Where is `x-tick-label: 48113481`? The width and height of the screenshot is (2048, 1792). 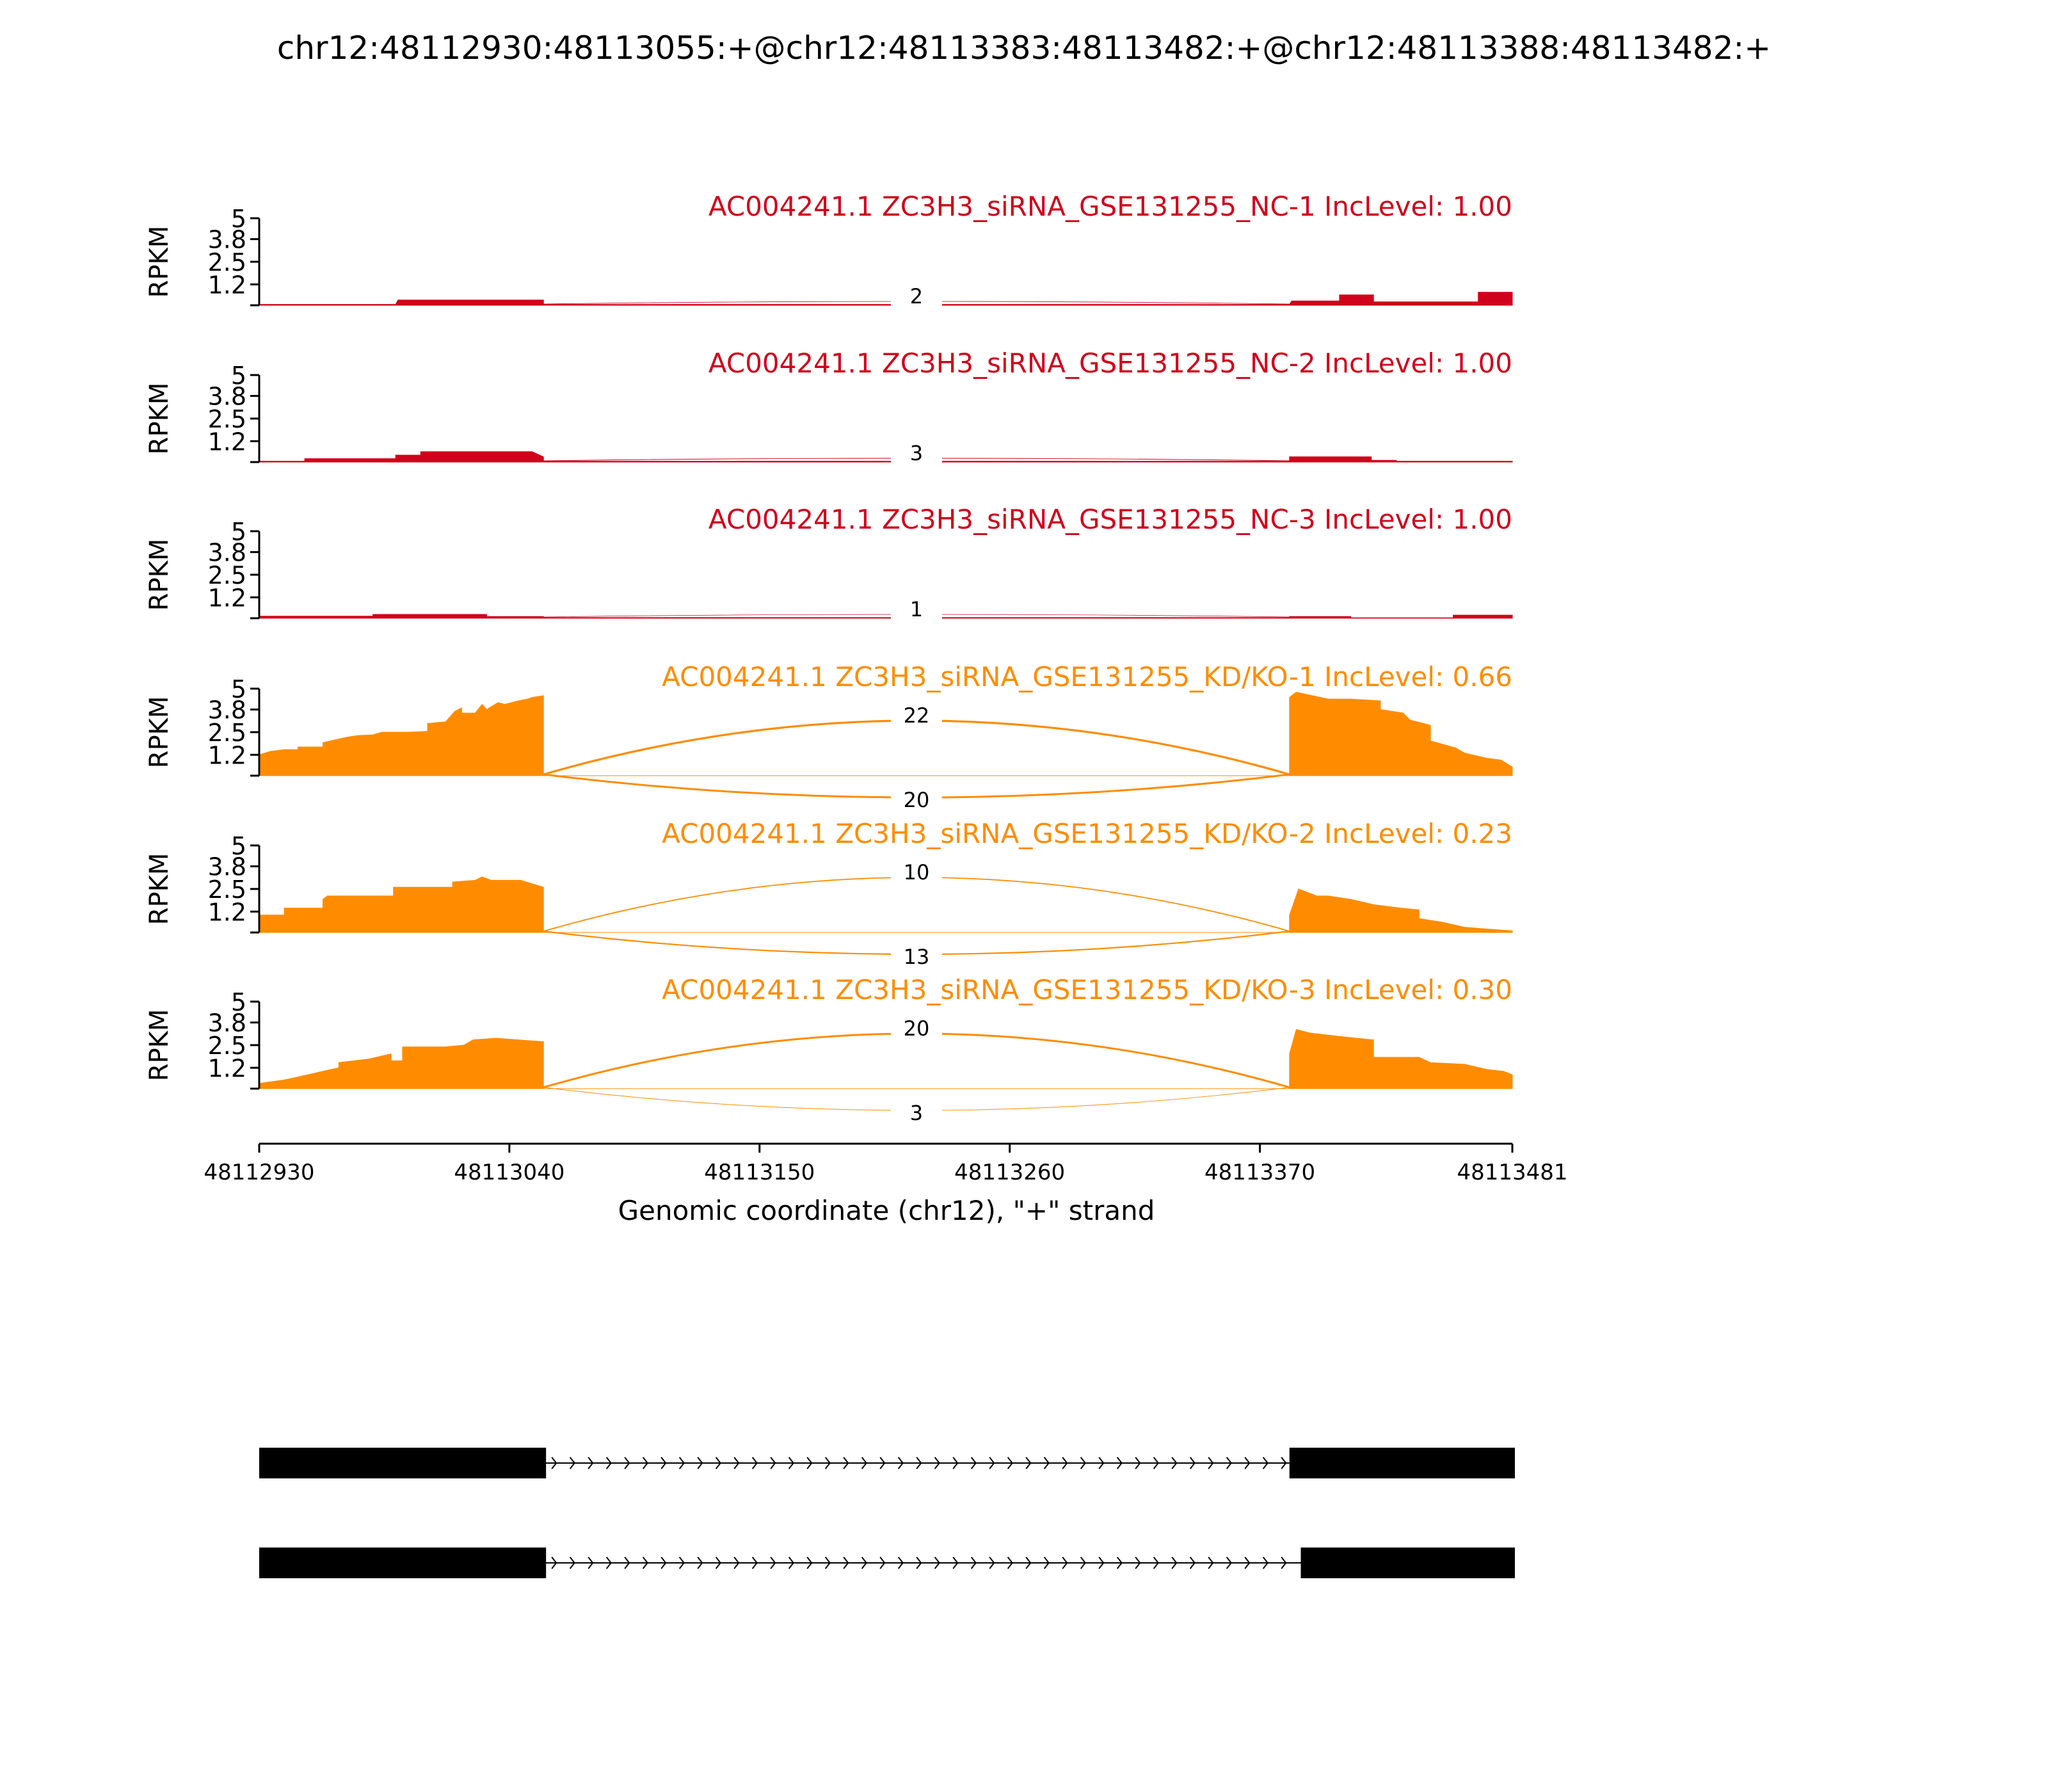 x-tick-label: 48113481 is located at coordinates (1512, 1172).